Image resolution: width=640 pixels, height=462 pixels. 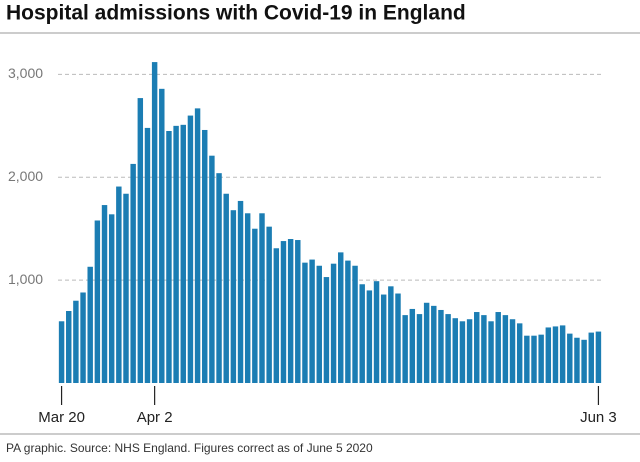 What do you see at coordinates (598, 417) in the screenshot?
I see `x-tick-label: Jun 3` at bounding box center [598, 417].